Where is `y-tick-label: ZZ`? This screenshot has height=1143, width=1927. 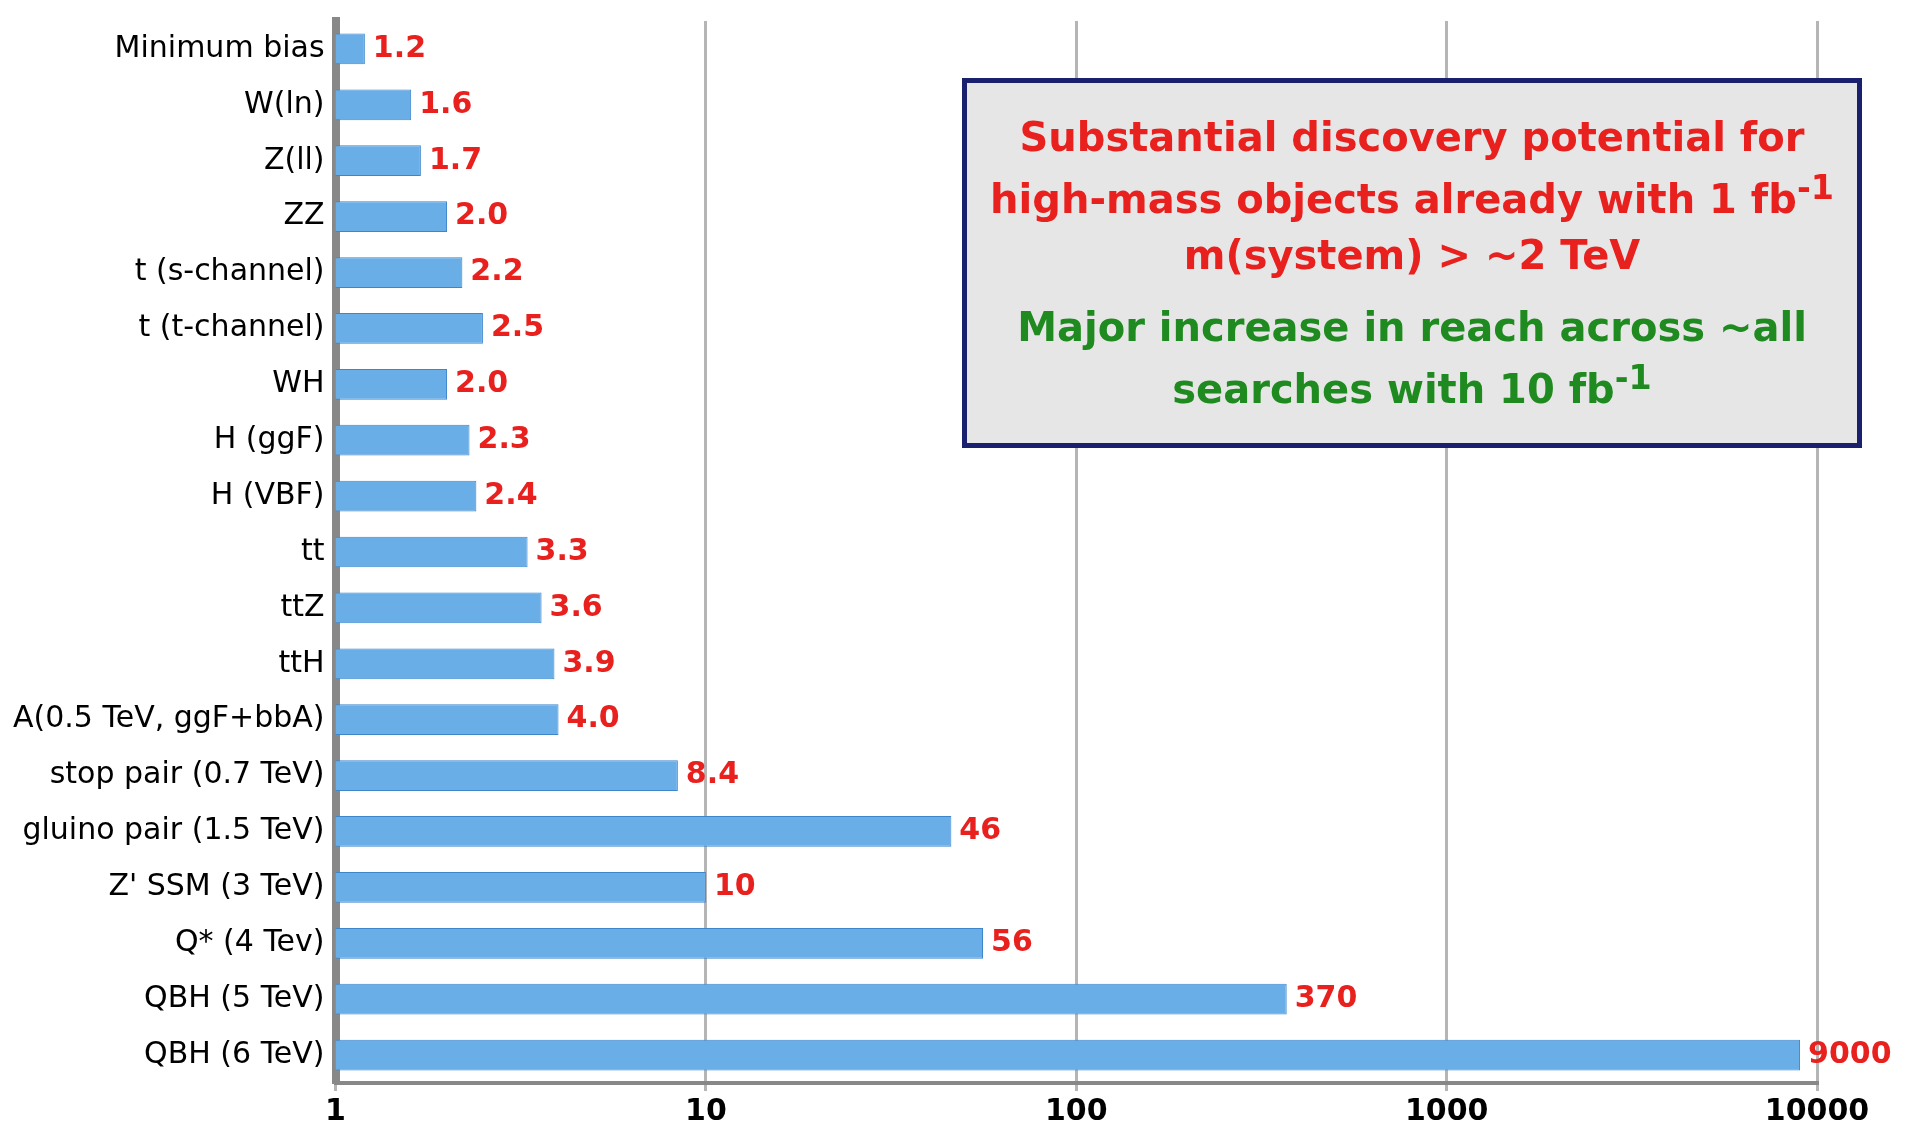 y-tick-label: ZZ is located at coordinates (304, 214).